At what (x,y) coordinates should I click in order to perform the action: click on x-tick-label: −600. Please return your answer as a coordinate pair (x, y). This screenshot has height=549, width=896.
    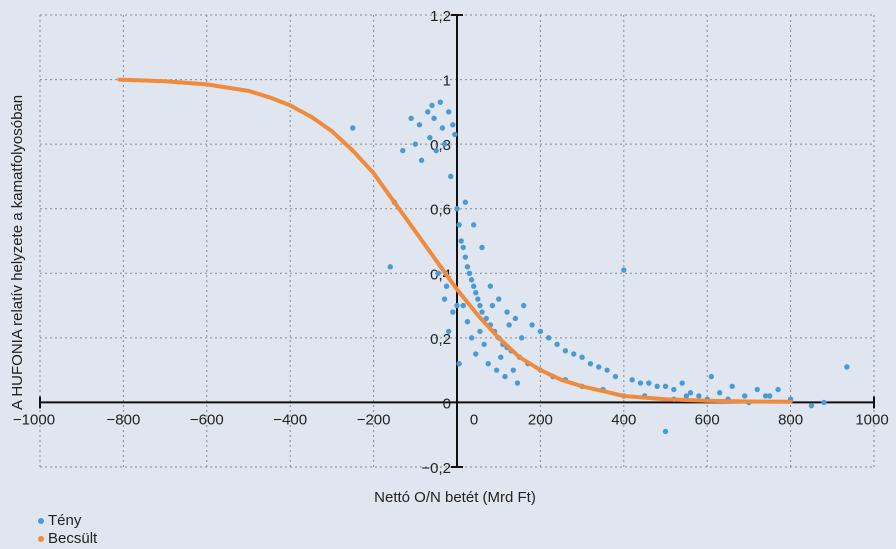
    Looking at the image, I should click on (207, 419).